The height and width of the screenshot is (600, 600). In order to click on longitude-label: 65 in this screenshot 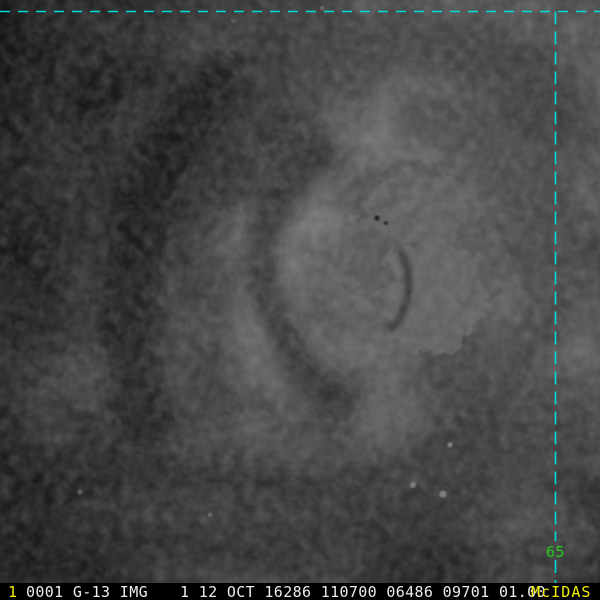, I will do `click(555, 552)`.